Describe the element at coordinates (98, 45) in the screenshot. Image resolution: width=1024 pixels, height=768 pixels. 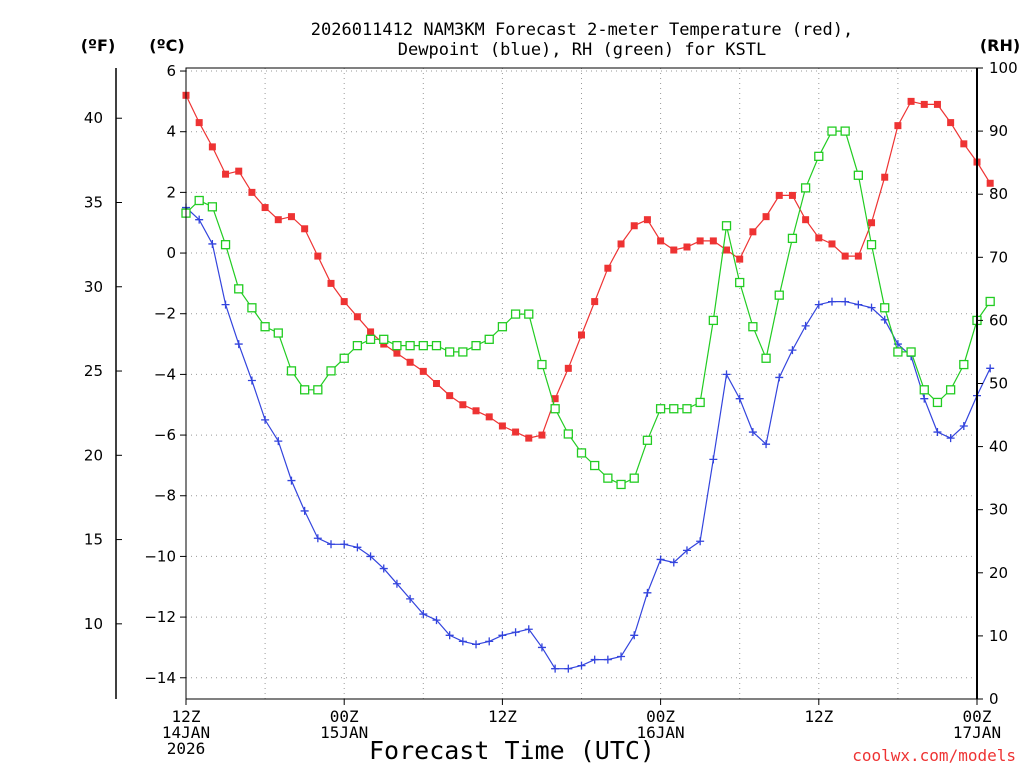
I see `fahrenheit-unit-label: (ºF)` at that location.